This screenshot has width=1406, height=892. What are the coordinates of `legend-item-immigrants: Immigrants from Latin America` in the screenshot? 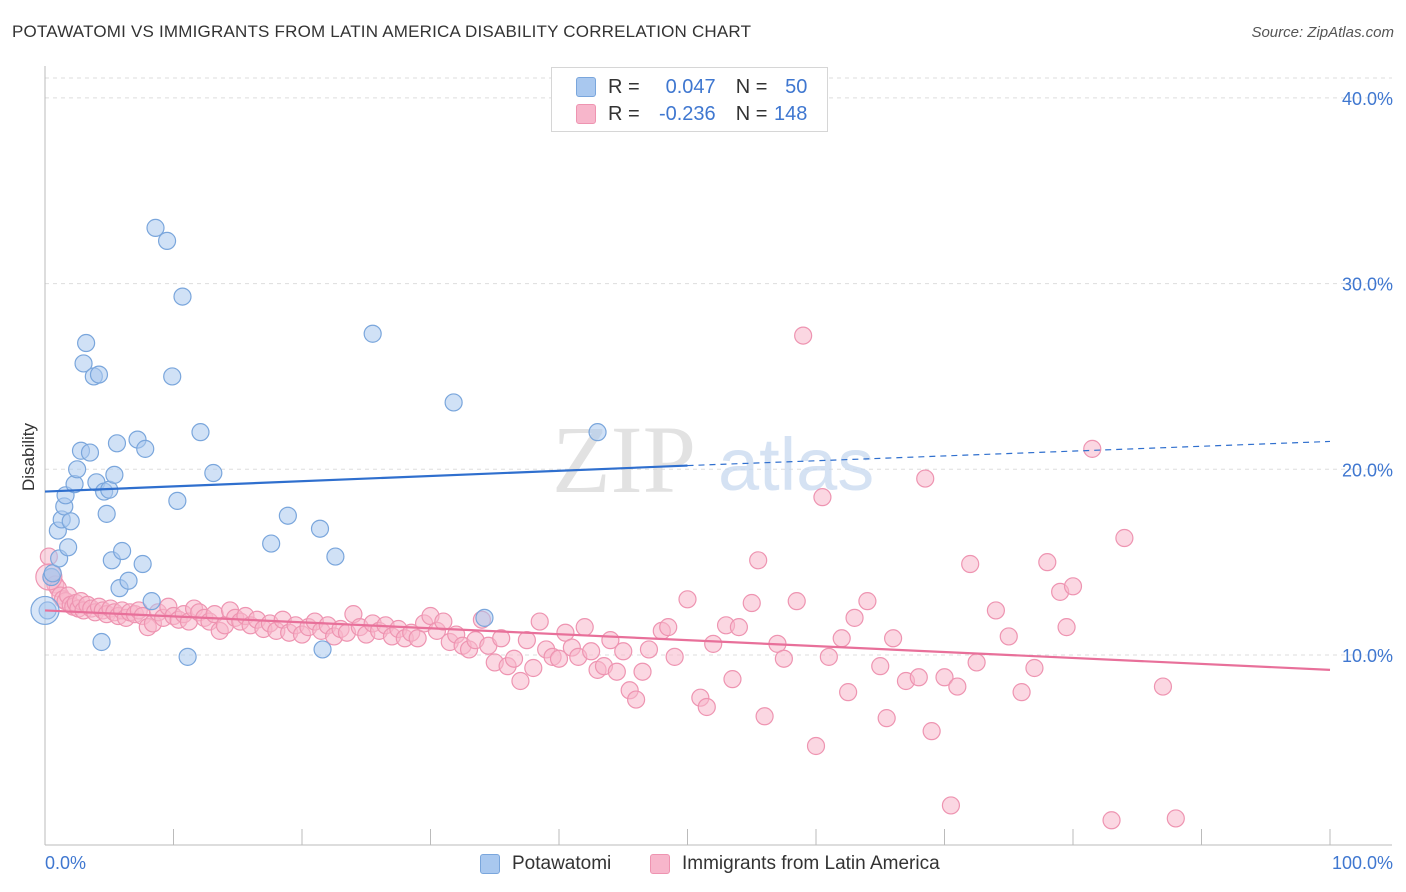 It's located at (795, 864).